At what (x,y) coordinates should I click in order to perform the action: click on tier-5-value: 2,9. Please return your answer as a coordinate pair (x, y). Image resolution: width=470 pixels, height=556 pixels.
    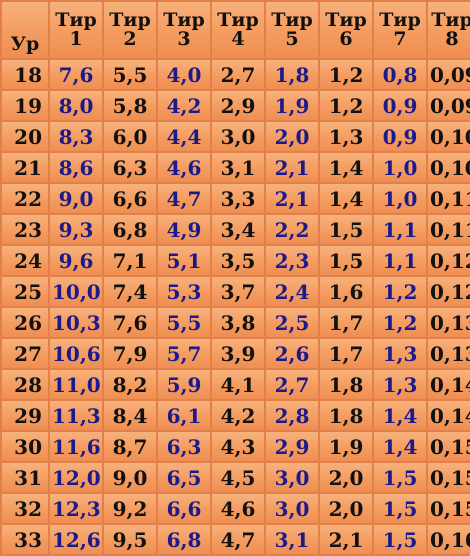
    Looking at the image, I should click on (292, 446).